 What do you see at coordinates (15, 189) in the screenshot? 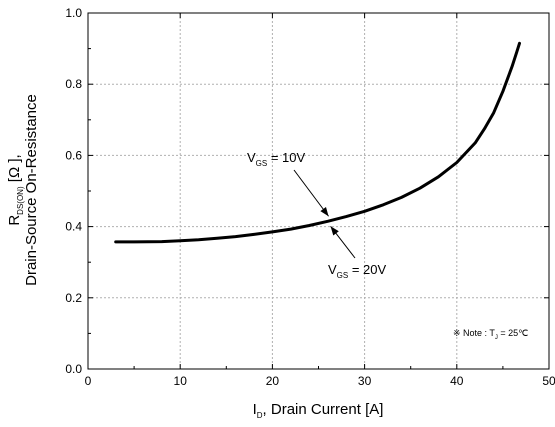
I see `y-axis-title-line1: RDS(ON) [Ω ],` at bounding box center [15, 189].